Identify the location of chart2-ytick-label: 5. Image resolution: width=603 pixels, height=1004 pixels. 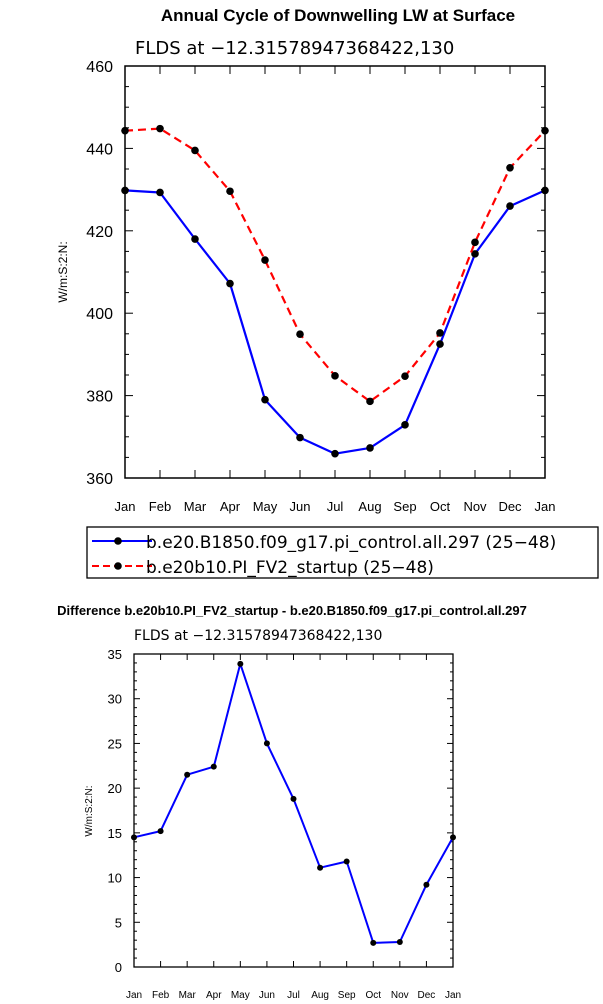
(118, 922).